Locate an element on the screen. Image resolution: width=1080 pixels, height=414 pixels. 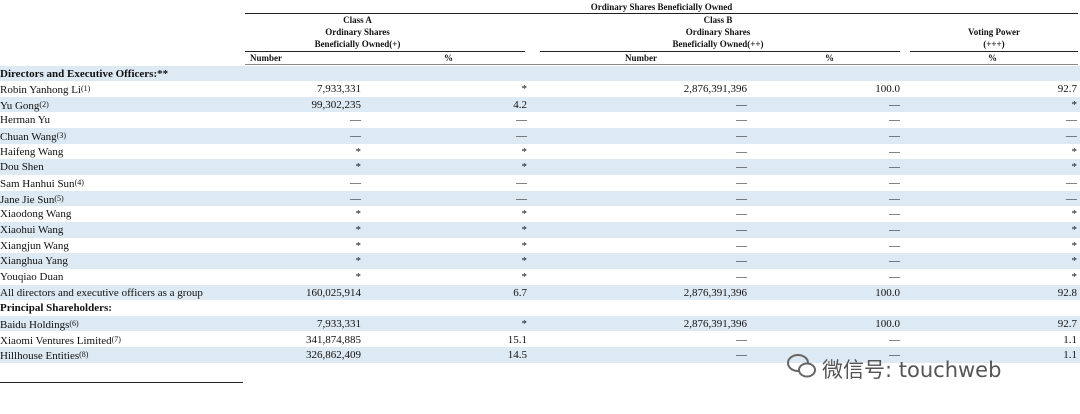
name: Yu Gong is located at coordinates (20, 105).